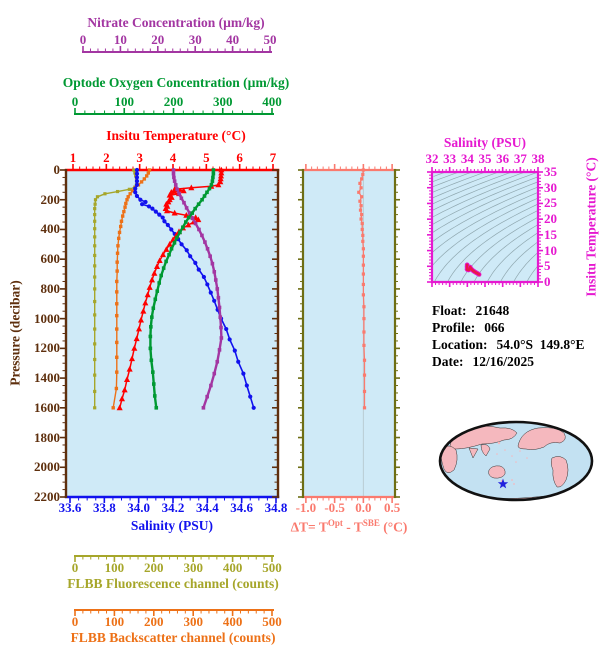  What do you see at coordinates (176, 135) in the screenshot?
I see `temperature-axis-title: Insitu Temperature (°C)` at bounding box center [176, 135].